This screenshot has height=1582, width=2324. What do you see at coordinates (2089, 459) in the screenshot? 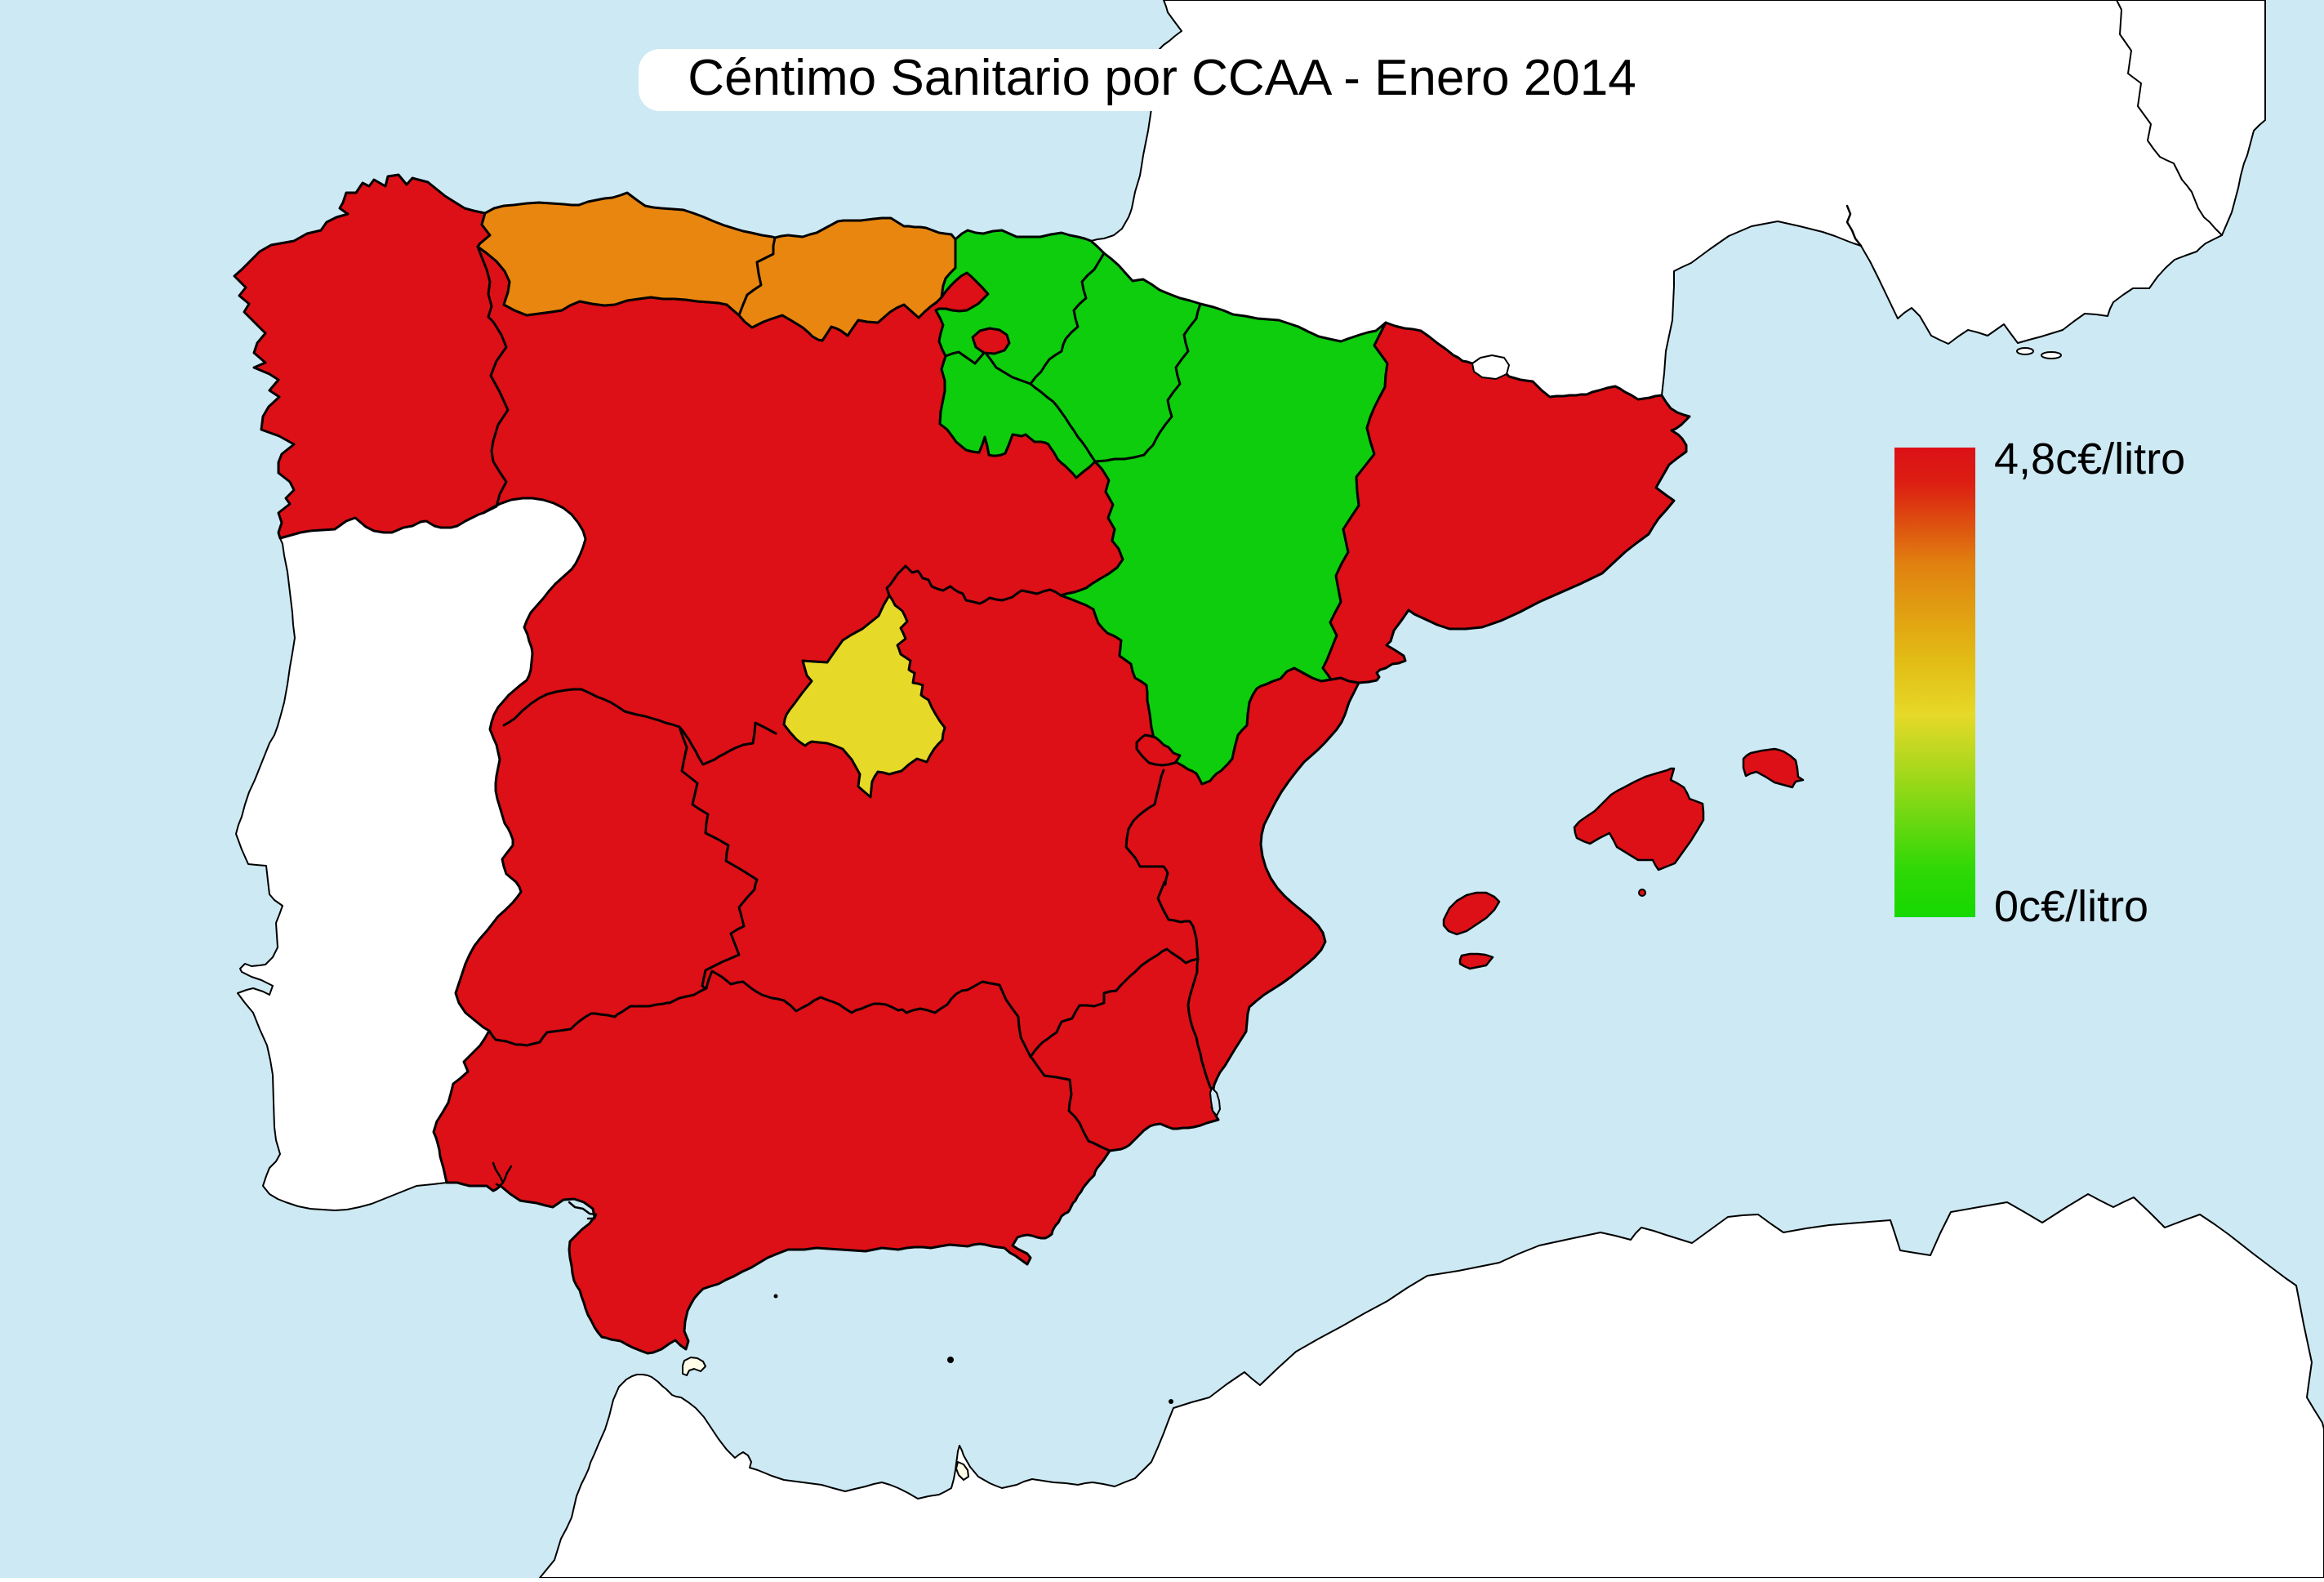
I see `svg-text: 4,8c€/litro` at bounding box center [2089, 459].